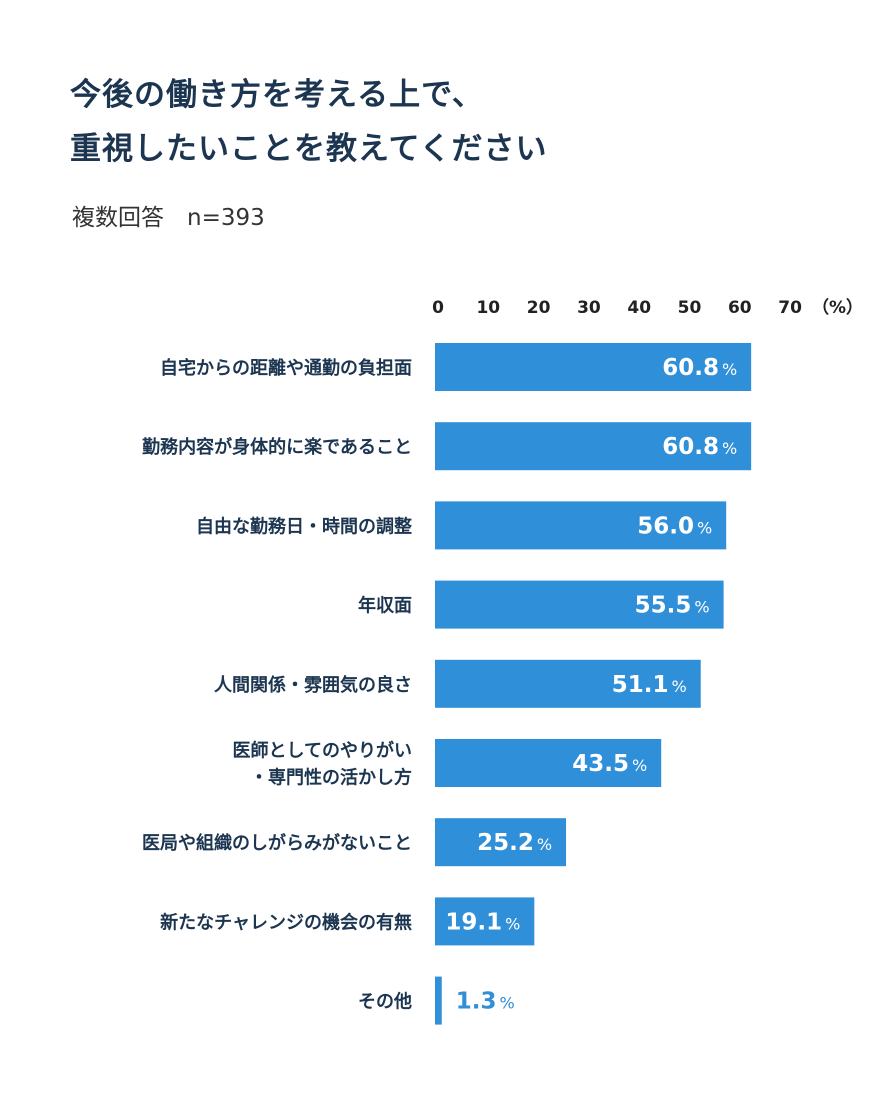 The width and height of the screenshot is (886, 1106). Describe the element at coordinates (309, 122) in the screenshot. I see `chart-title: 今後の働き方を考える上で、 重視したいことを教えてください` at that location.